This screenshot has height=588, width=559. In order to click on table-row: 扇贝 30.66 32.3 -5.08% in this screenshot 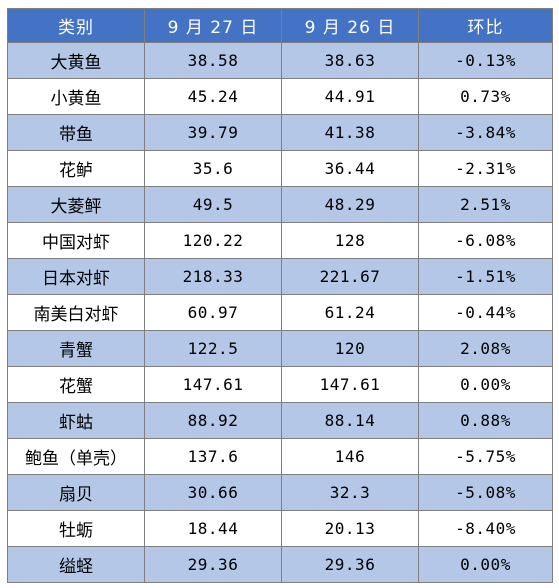, I will do `click(280, 492)`.